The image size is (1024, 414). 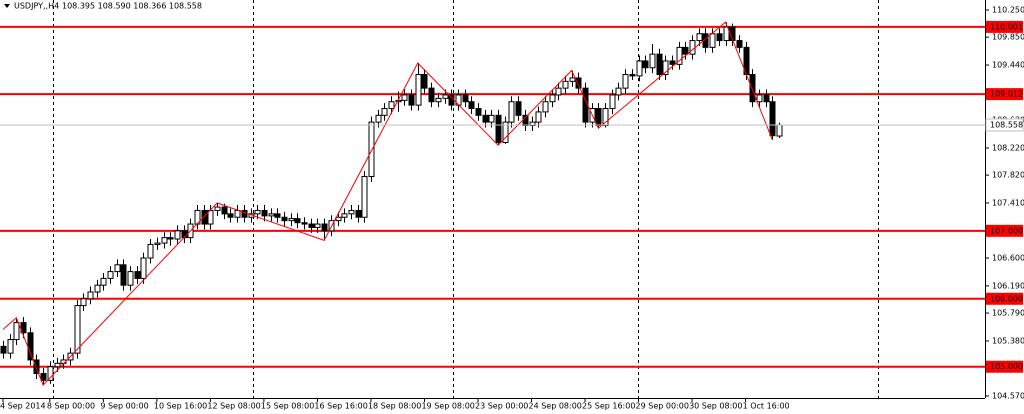 What do you see at coordinates (1008, 37) in the screenshot?
I see `y-tick-label: 109.850` at bounding box center [1008, 37].